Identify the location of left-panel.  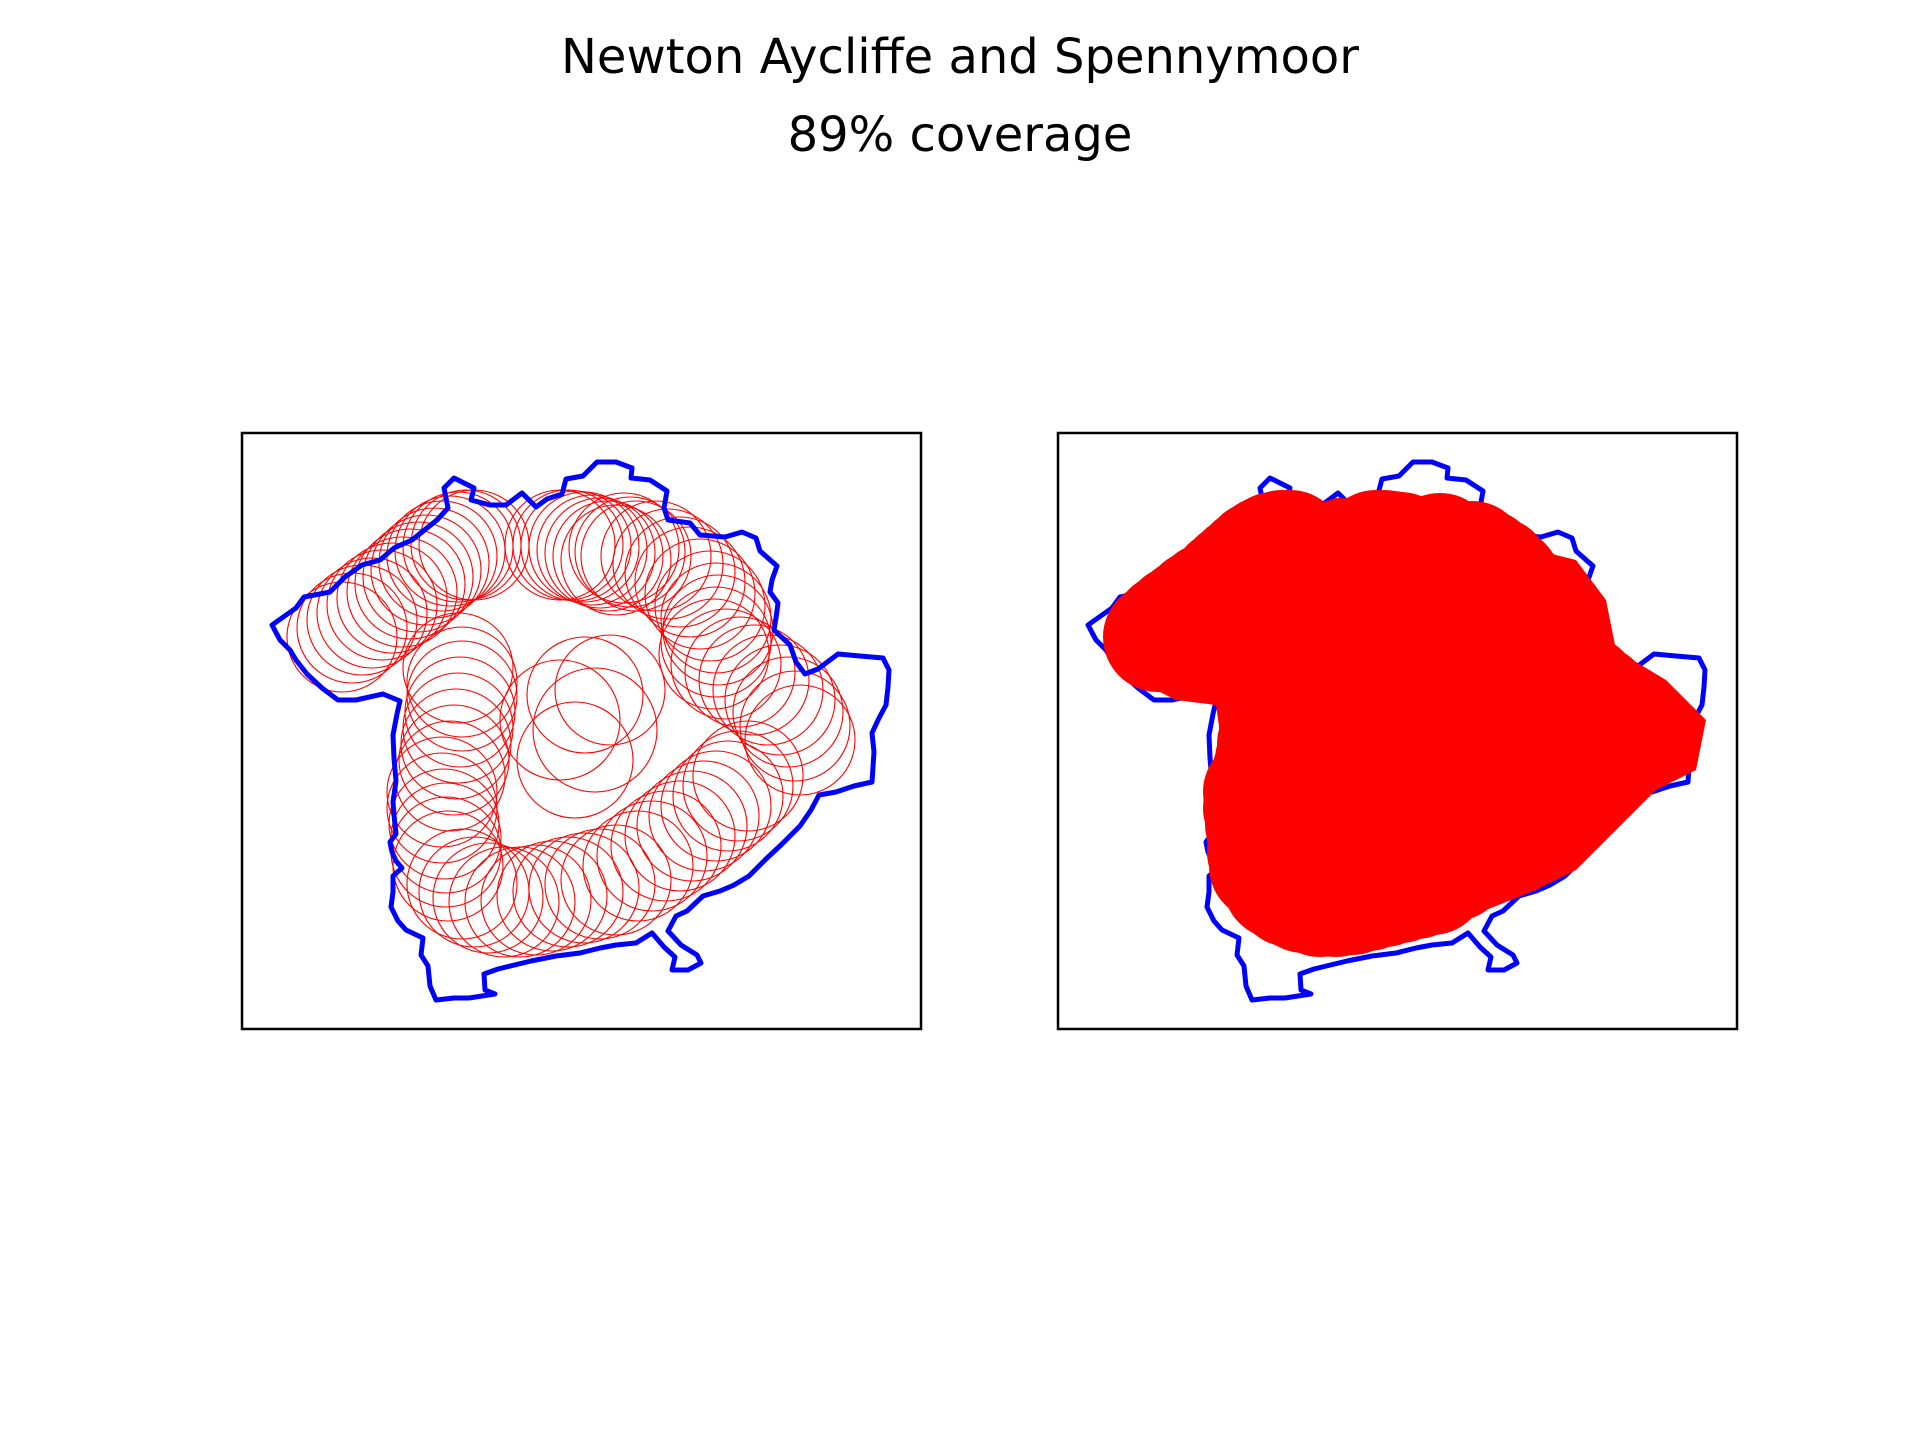
(581, 731).